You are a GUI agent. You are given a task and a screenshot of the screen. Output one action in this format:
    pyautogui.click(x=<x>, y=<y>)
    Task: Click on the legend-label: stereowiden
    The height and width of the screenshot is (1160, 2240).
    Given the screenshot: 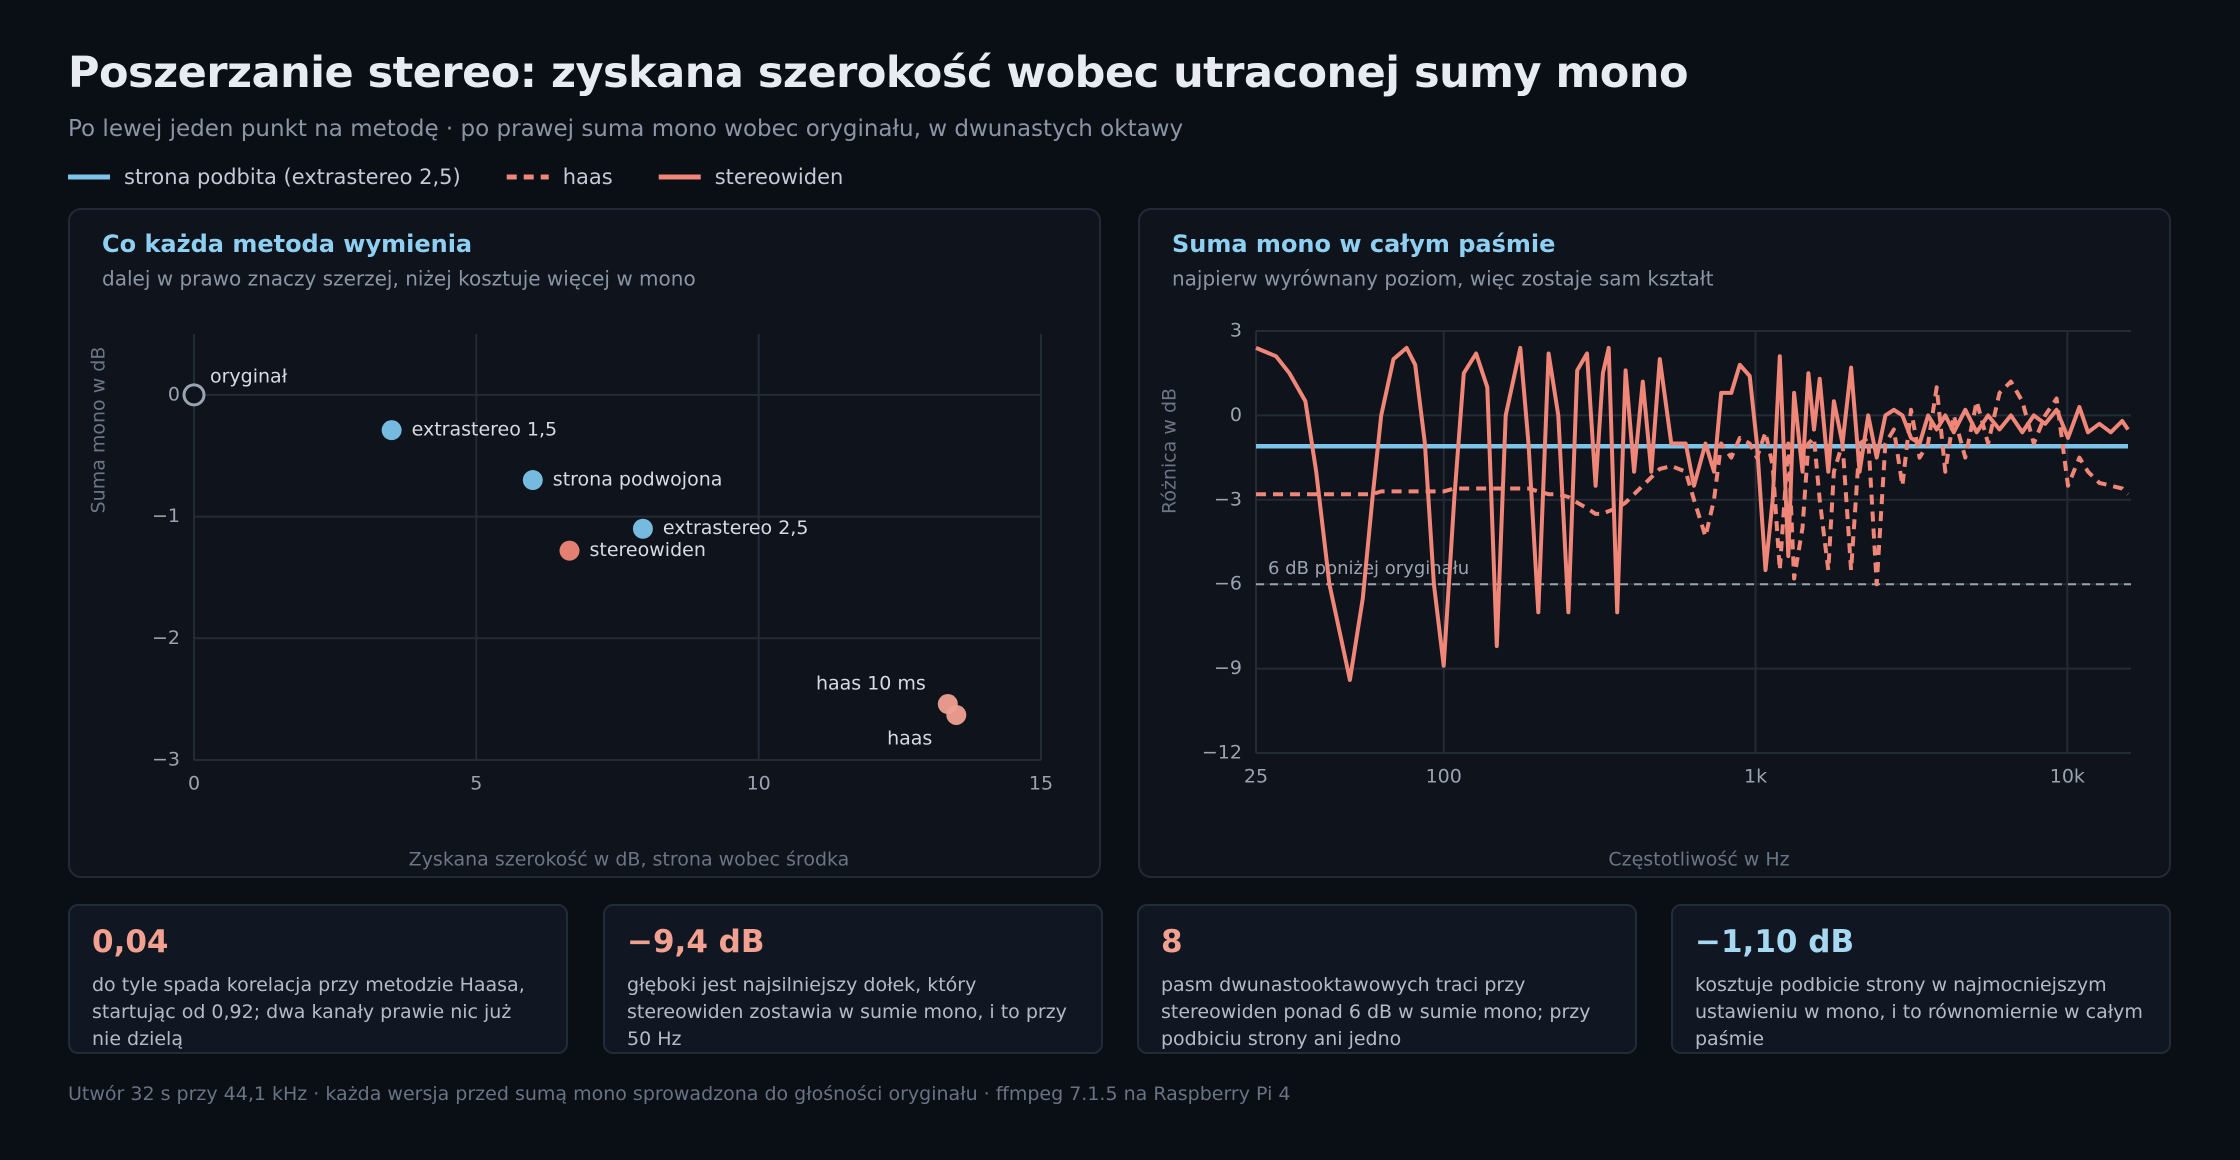 What is the action you would take?
    pyautogui.click(x=779, y=177)
    